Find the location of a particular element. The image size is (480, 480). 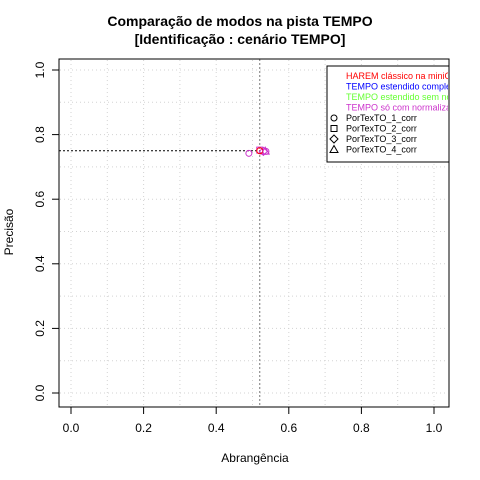

y-tick-label: 0.6 is located at coordinates (40, 199).